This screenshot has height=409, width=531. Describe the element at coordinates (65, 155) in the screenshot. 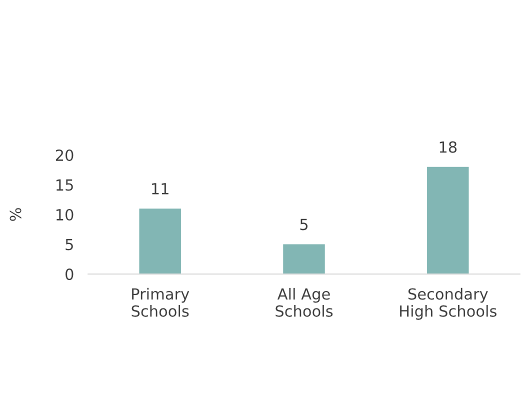

I see `y-tick-label: 20` at that location.